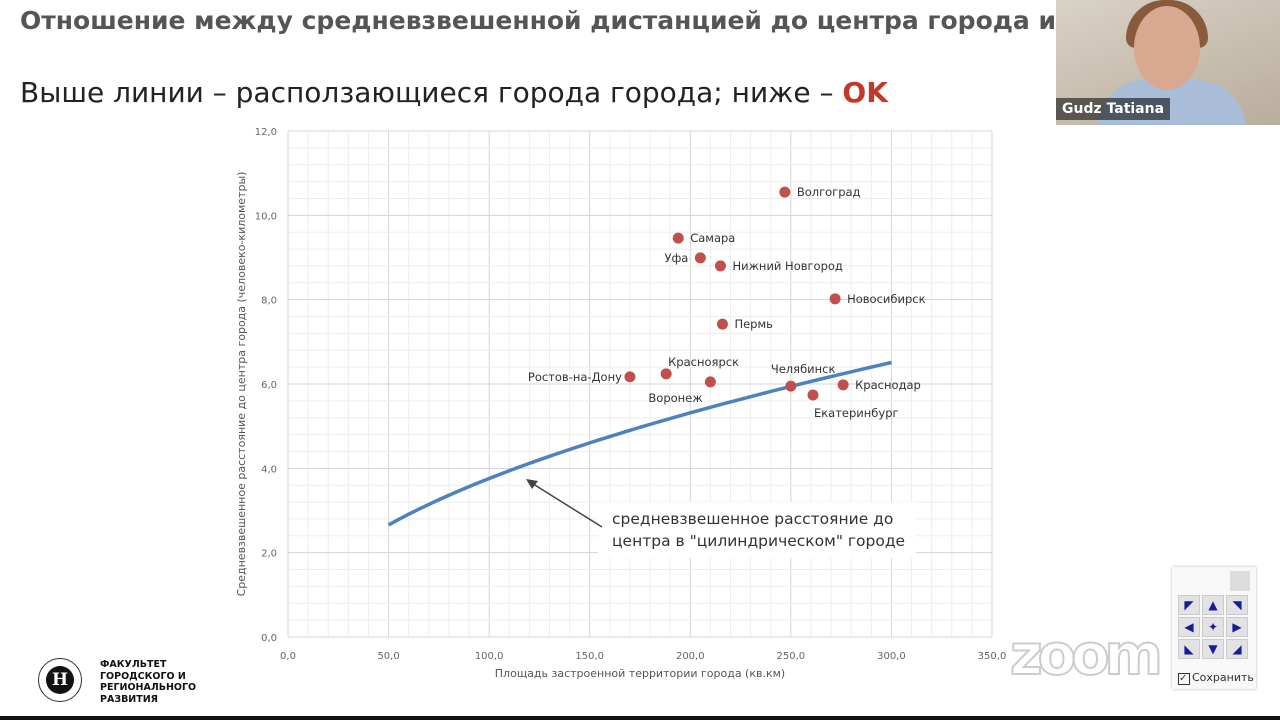 The image size is (1280, 720). What do you see at coordinates (757, 530) in the screenshot?
I see `annotation-box` at bounding box center [757, 530].